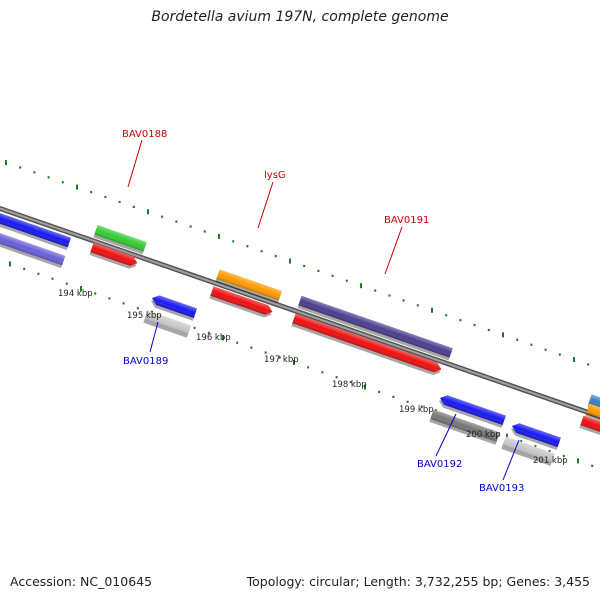  I want to click on gene-edge-c, so click(589, 426).